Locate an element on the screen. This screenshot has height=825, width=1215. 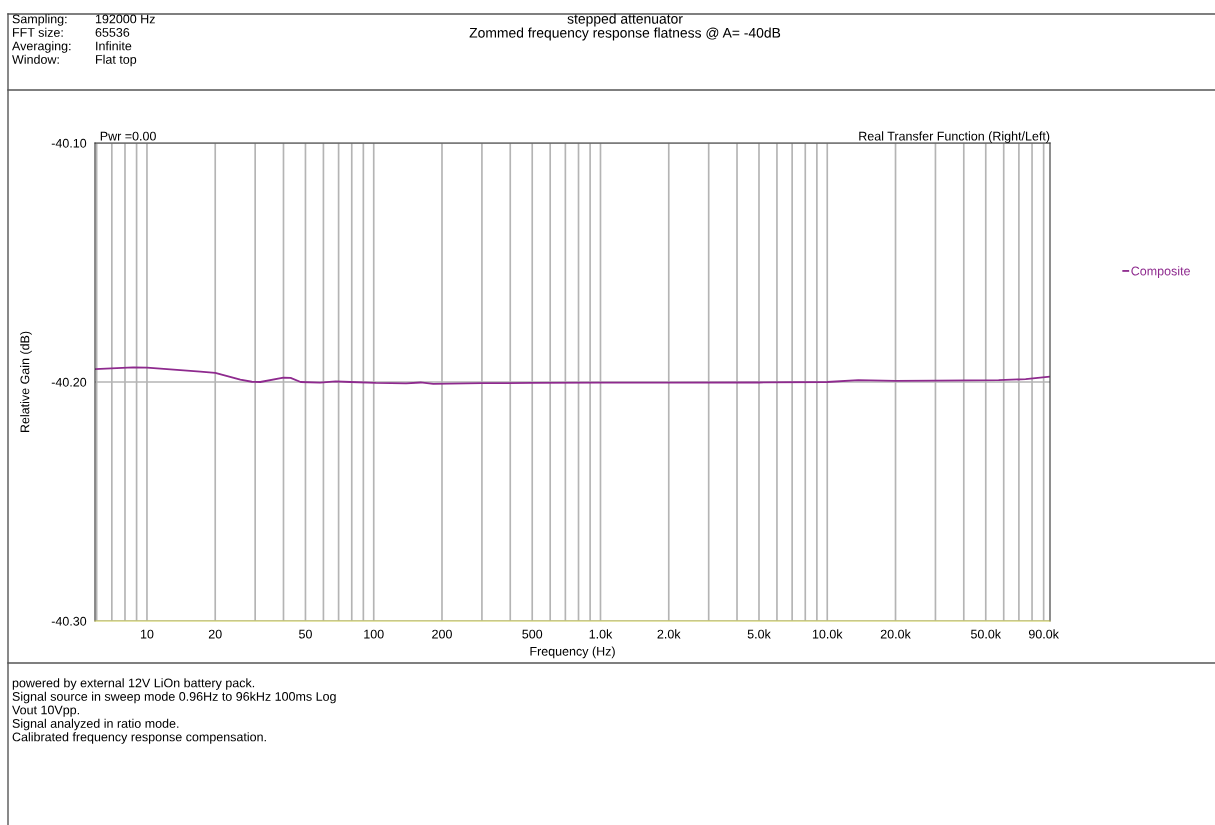
text: FFT size: is located at coordinates (38, 32).